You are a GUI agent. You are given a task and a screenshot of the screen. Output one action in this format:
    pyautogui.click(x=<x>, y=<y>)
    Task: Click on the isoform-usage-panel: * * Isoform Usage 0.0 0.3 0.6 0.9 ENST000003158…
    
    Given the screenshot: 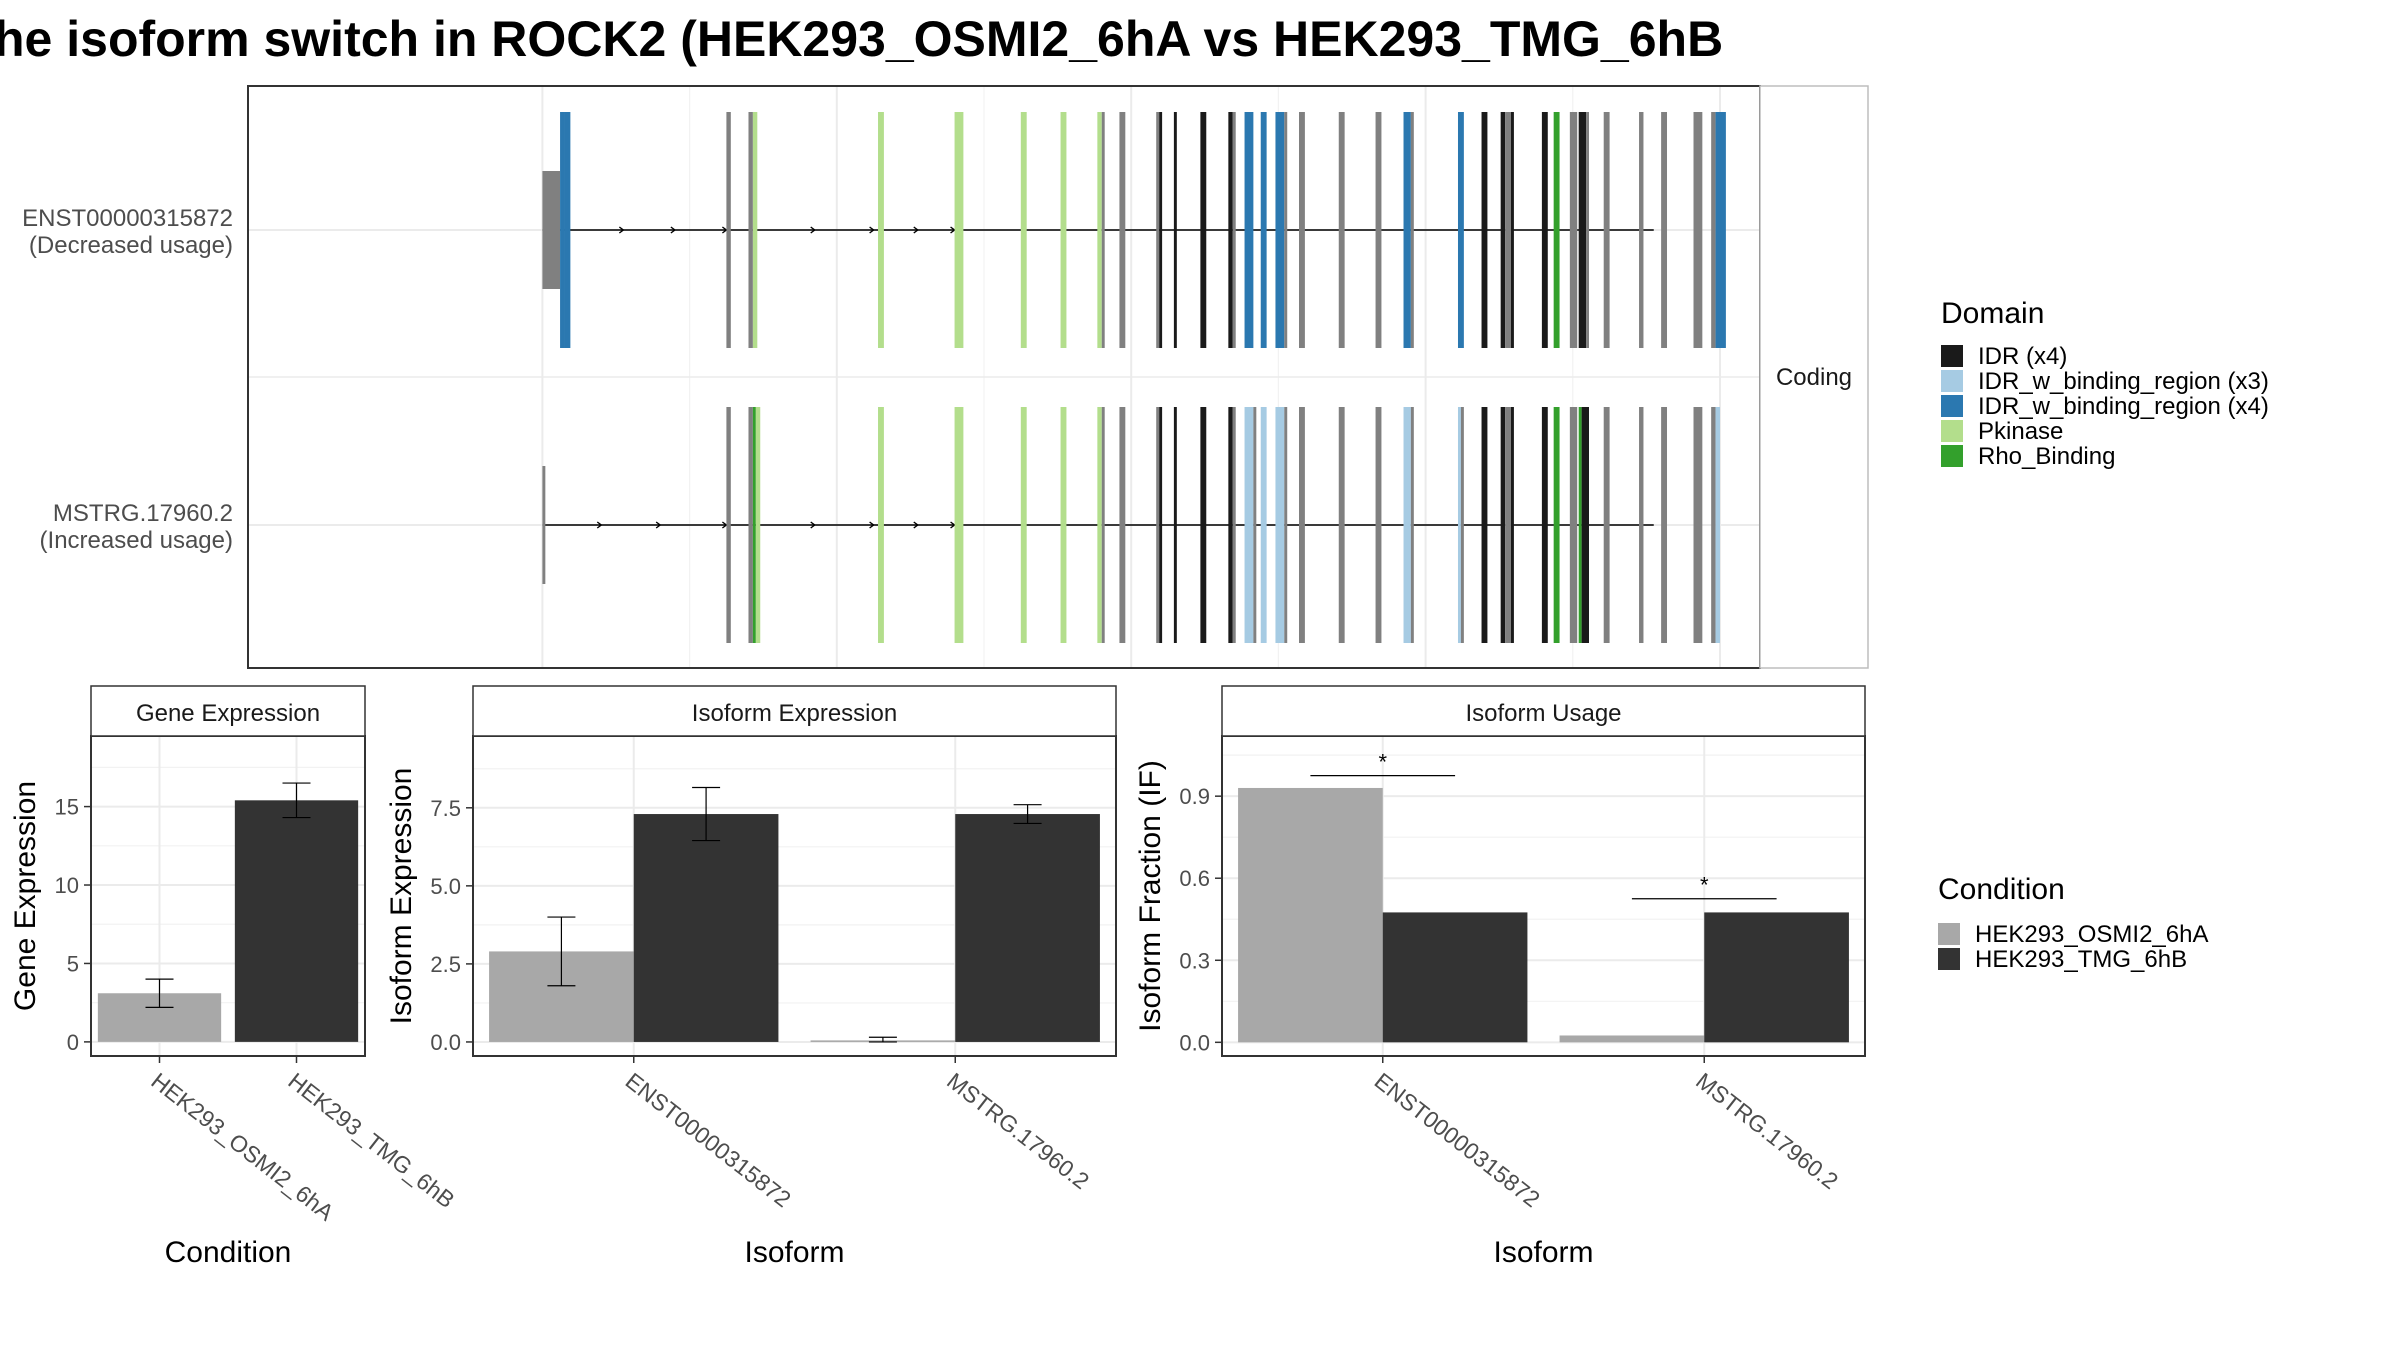 What is the action you would take?
    pyautogui.click(x=1500, y=977)
    